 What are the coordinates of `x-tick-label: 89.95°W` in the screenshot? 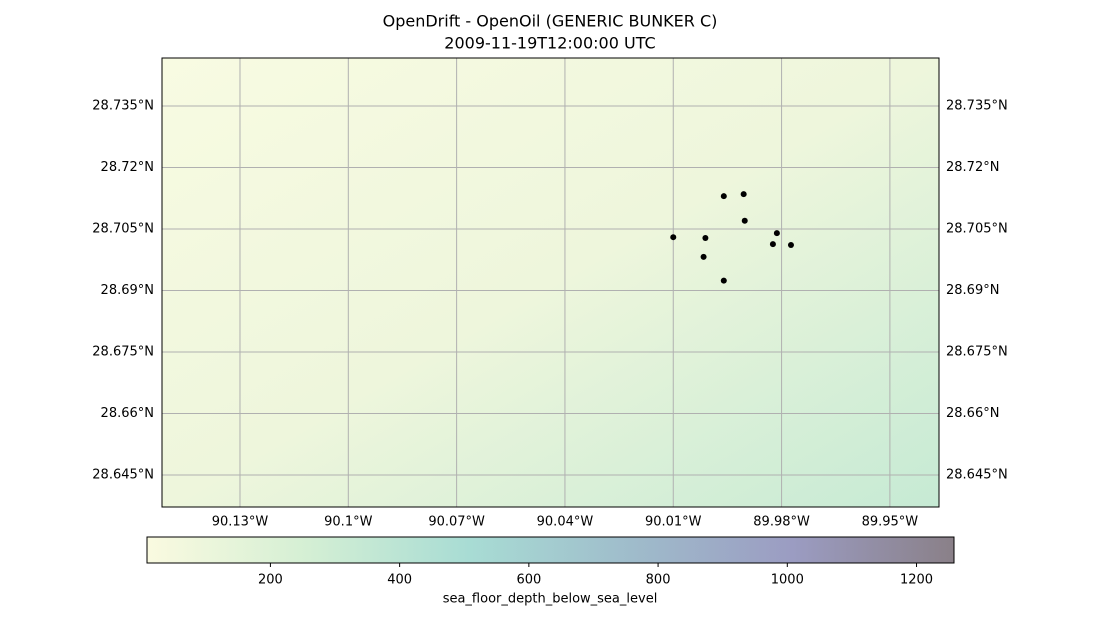 It's located at (890, 522).